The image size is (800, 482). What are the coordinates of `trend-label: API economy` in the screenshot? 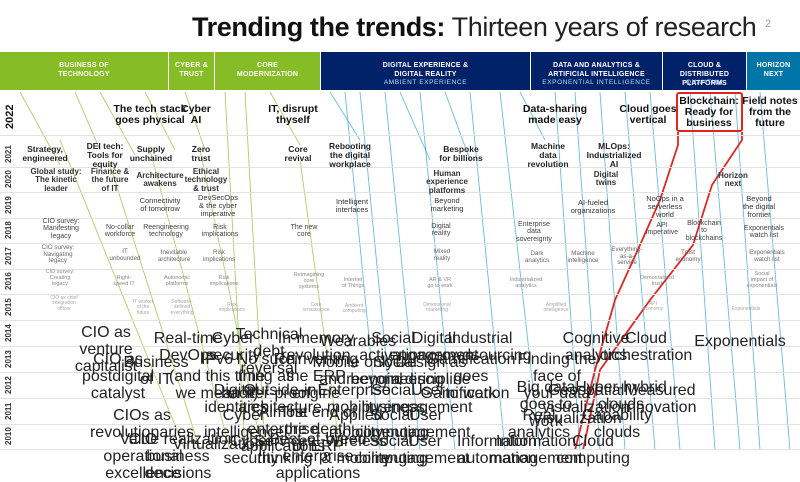 It's located at (653, 307).